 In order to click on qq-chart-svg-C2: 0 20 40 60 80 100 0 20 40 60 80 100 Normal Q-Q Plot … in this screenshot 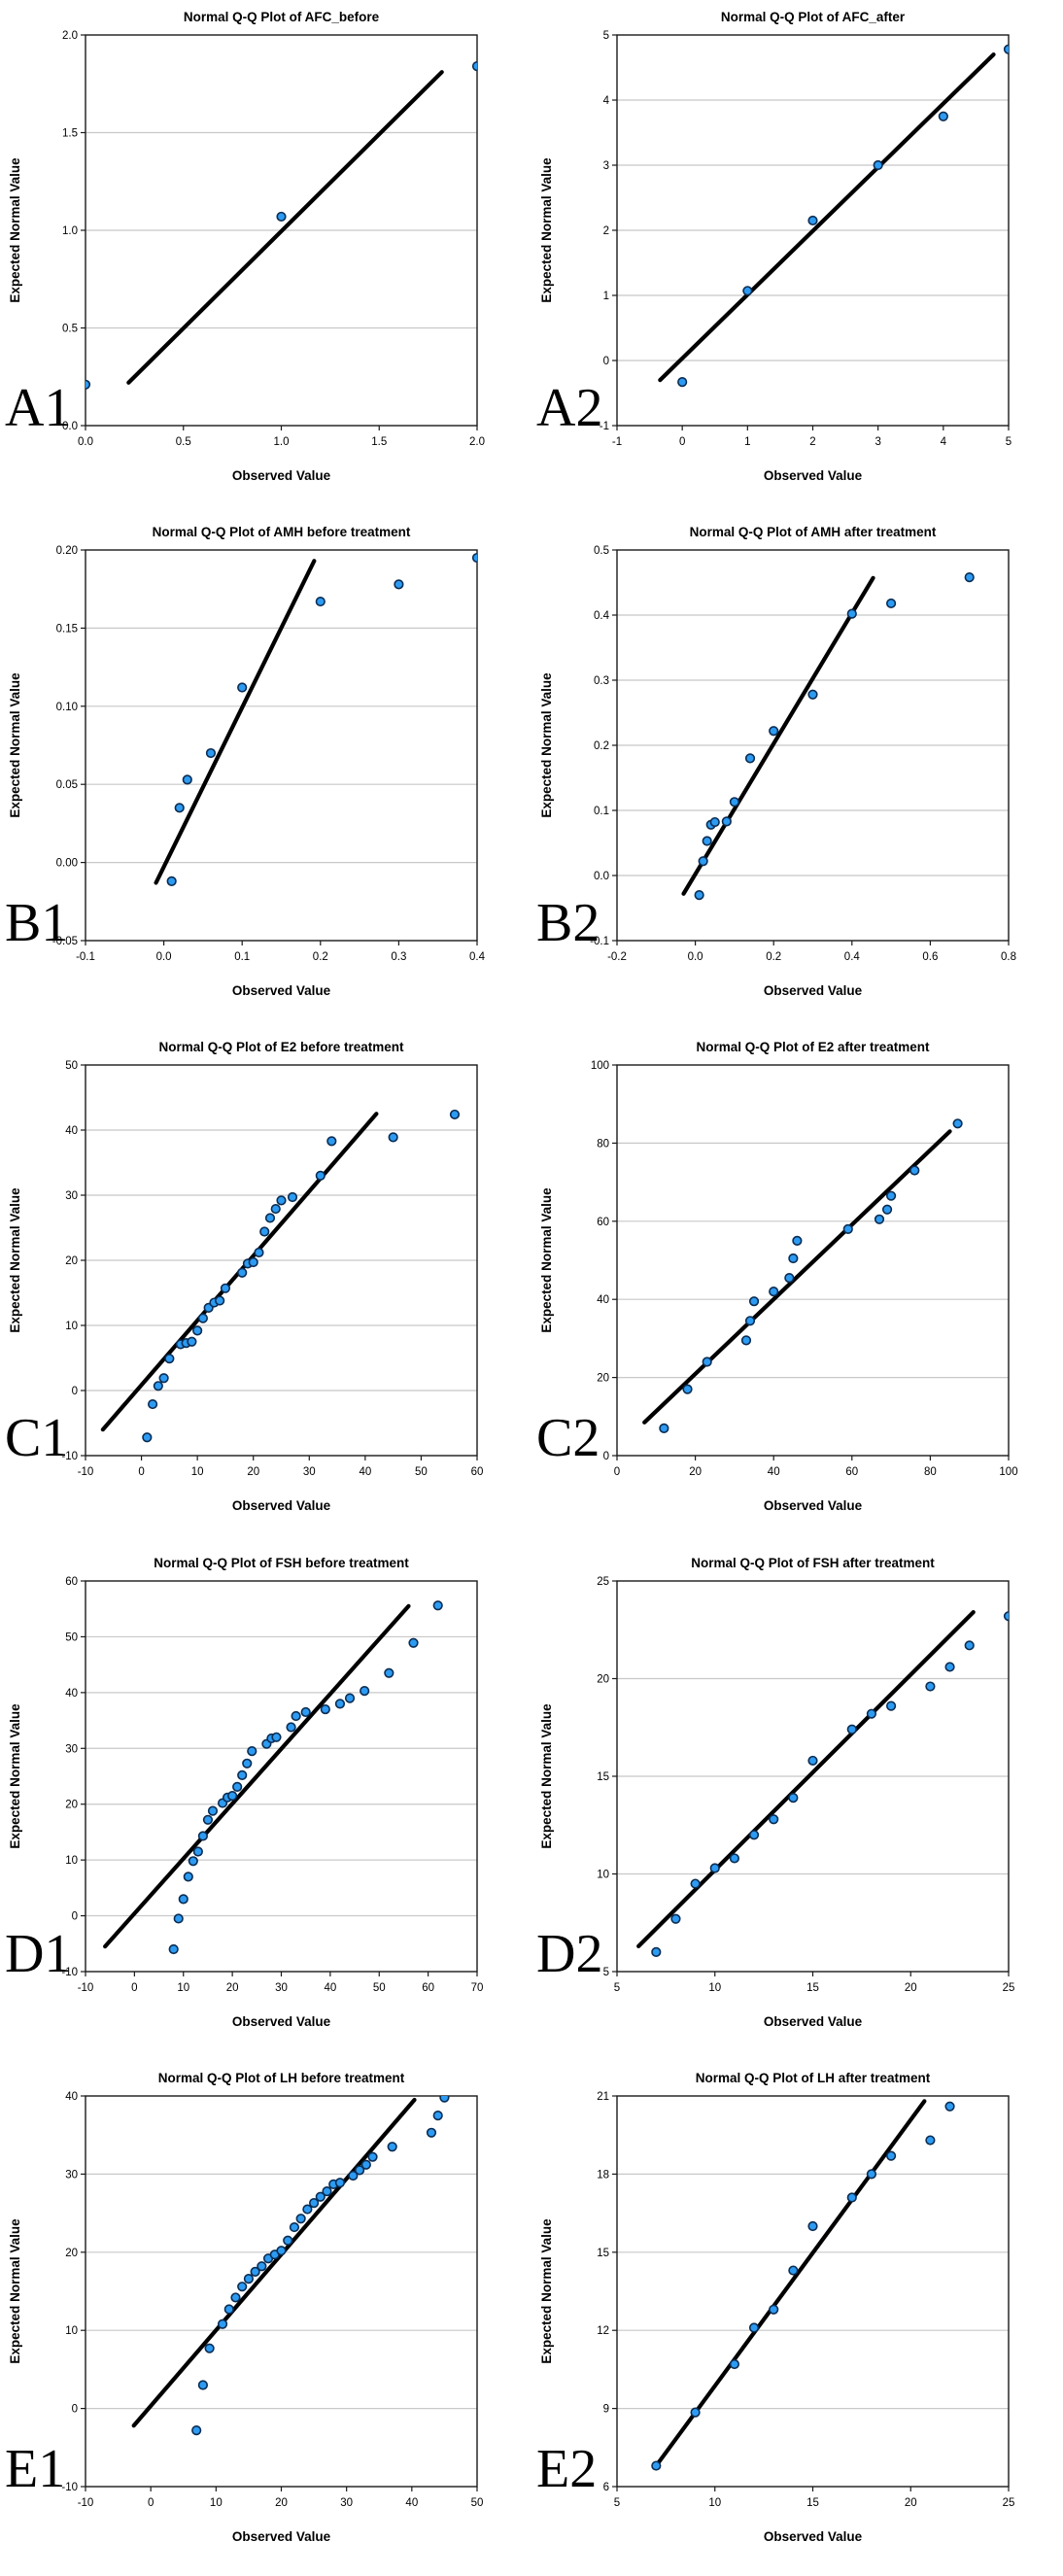, I will do `click(778, 1276)`.